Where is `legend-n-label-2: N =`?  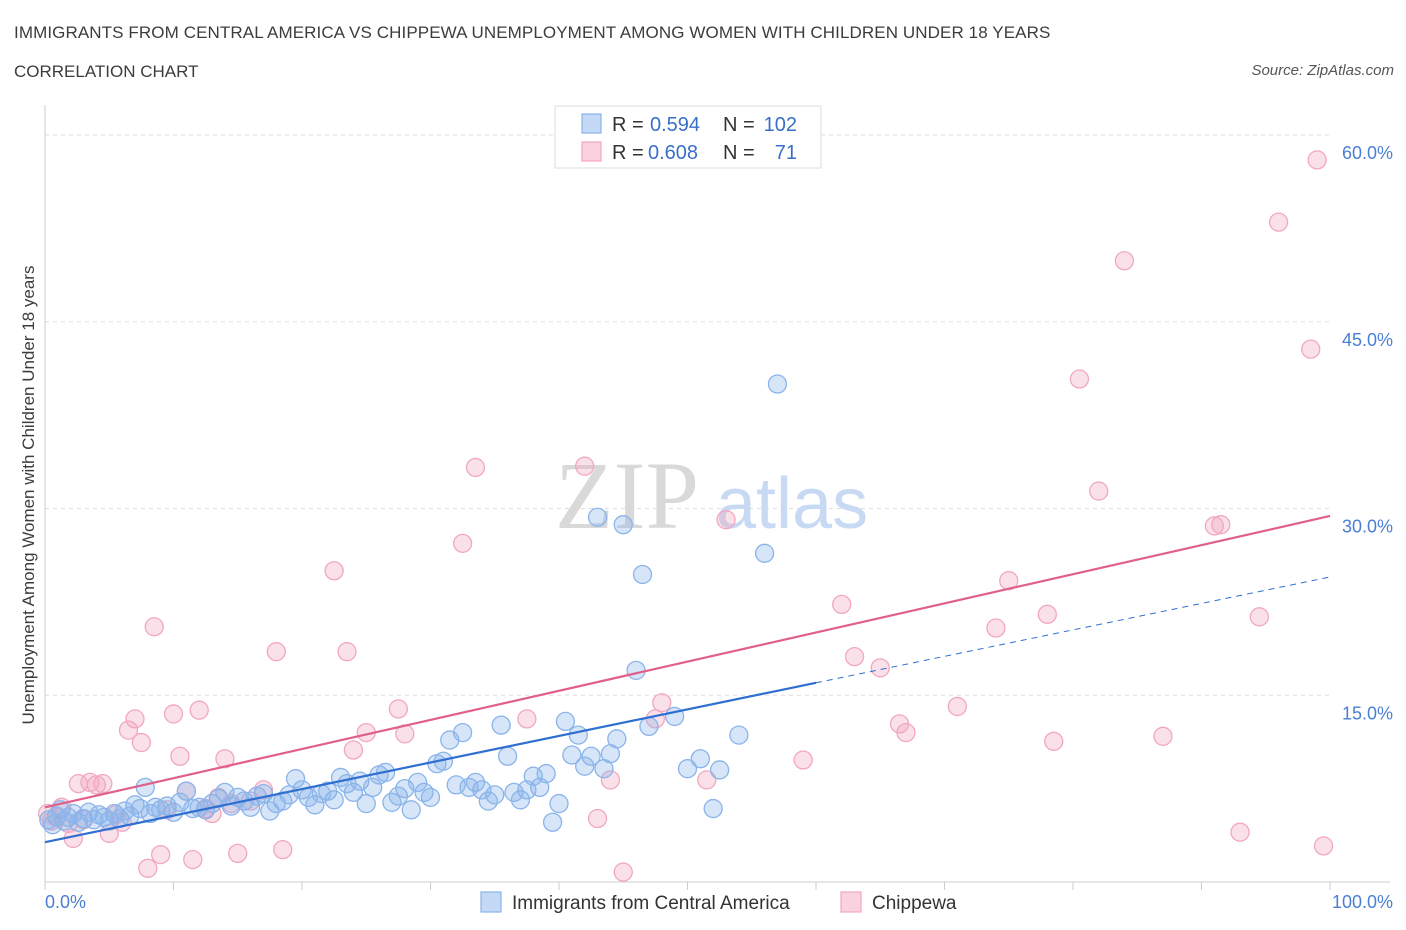 legend-n-label-2: N = is located at coordinates (739, 153).